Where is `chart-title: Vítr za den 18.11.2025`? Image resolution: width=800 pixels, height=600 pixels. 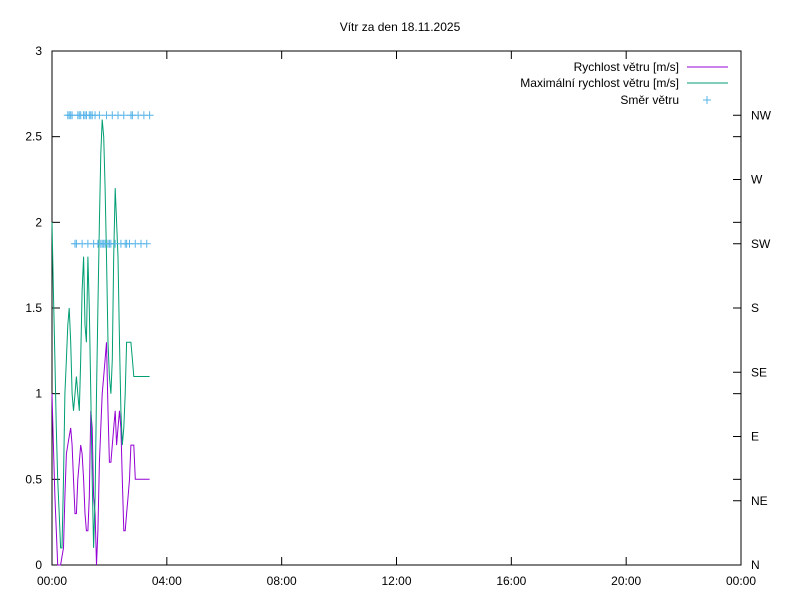
chart-title: Vítr za den 18.11.2025 is located at coordinates (400, 27).